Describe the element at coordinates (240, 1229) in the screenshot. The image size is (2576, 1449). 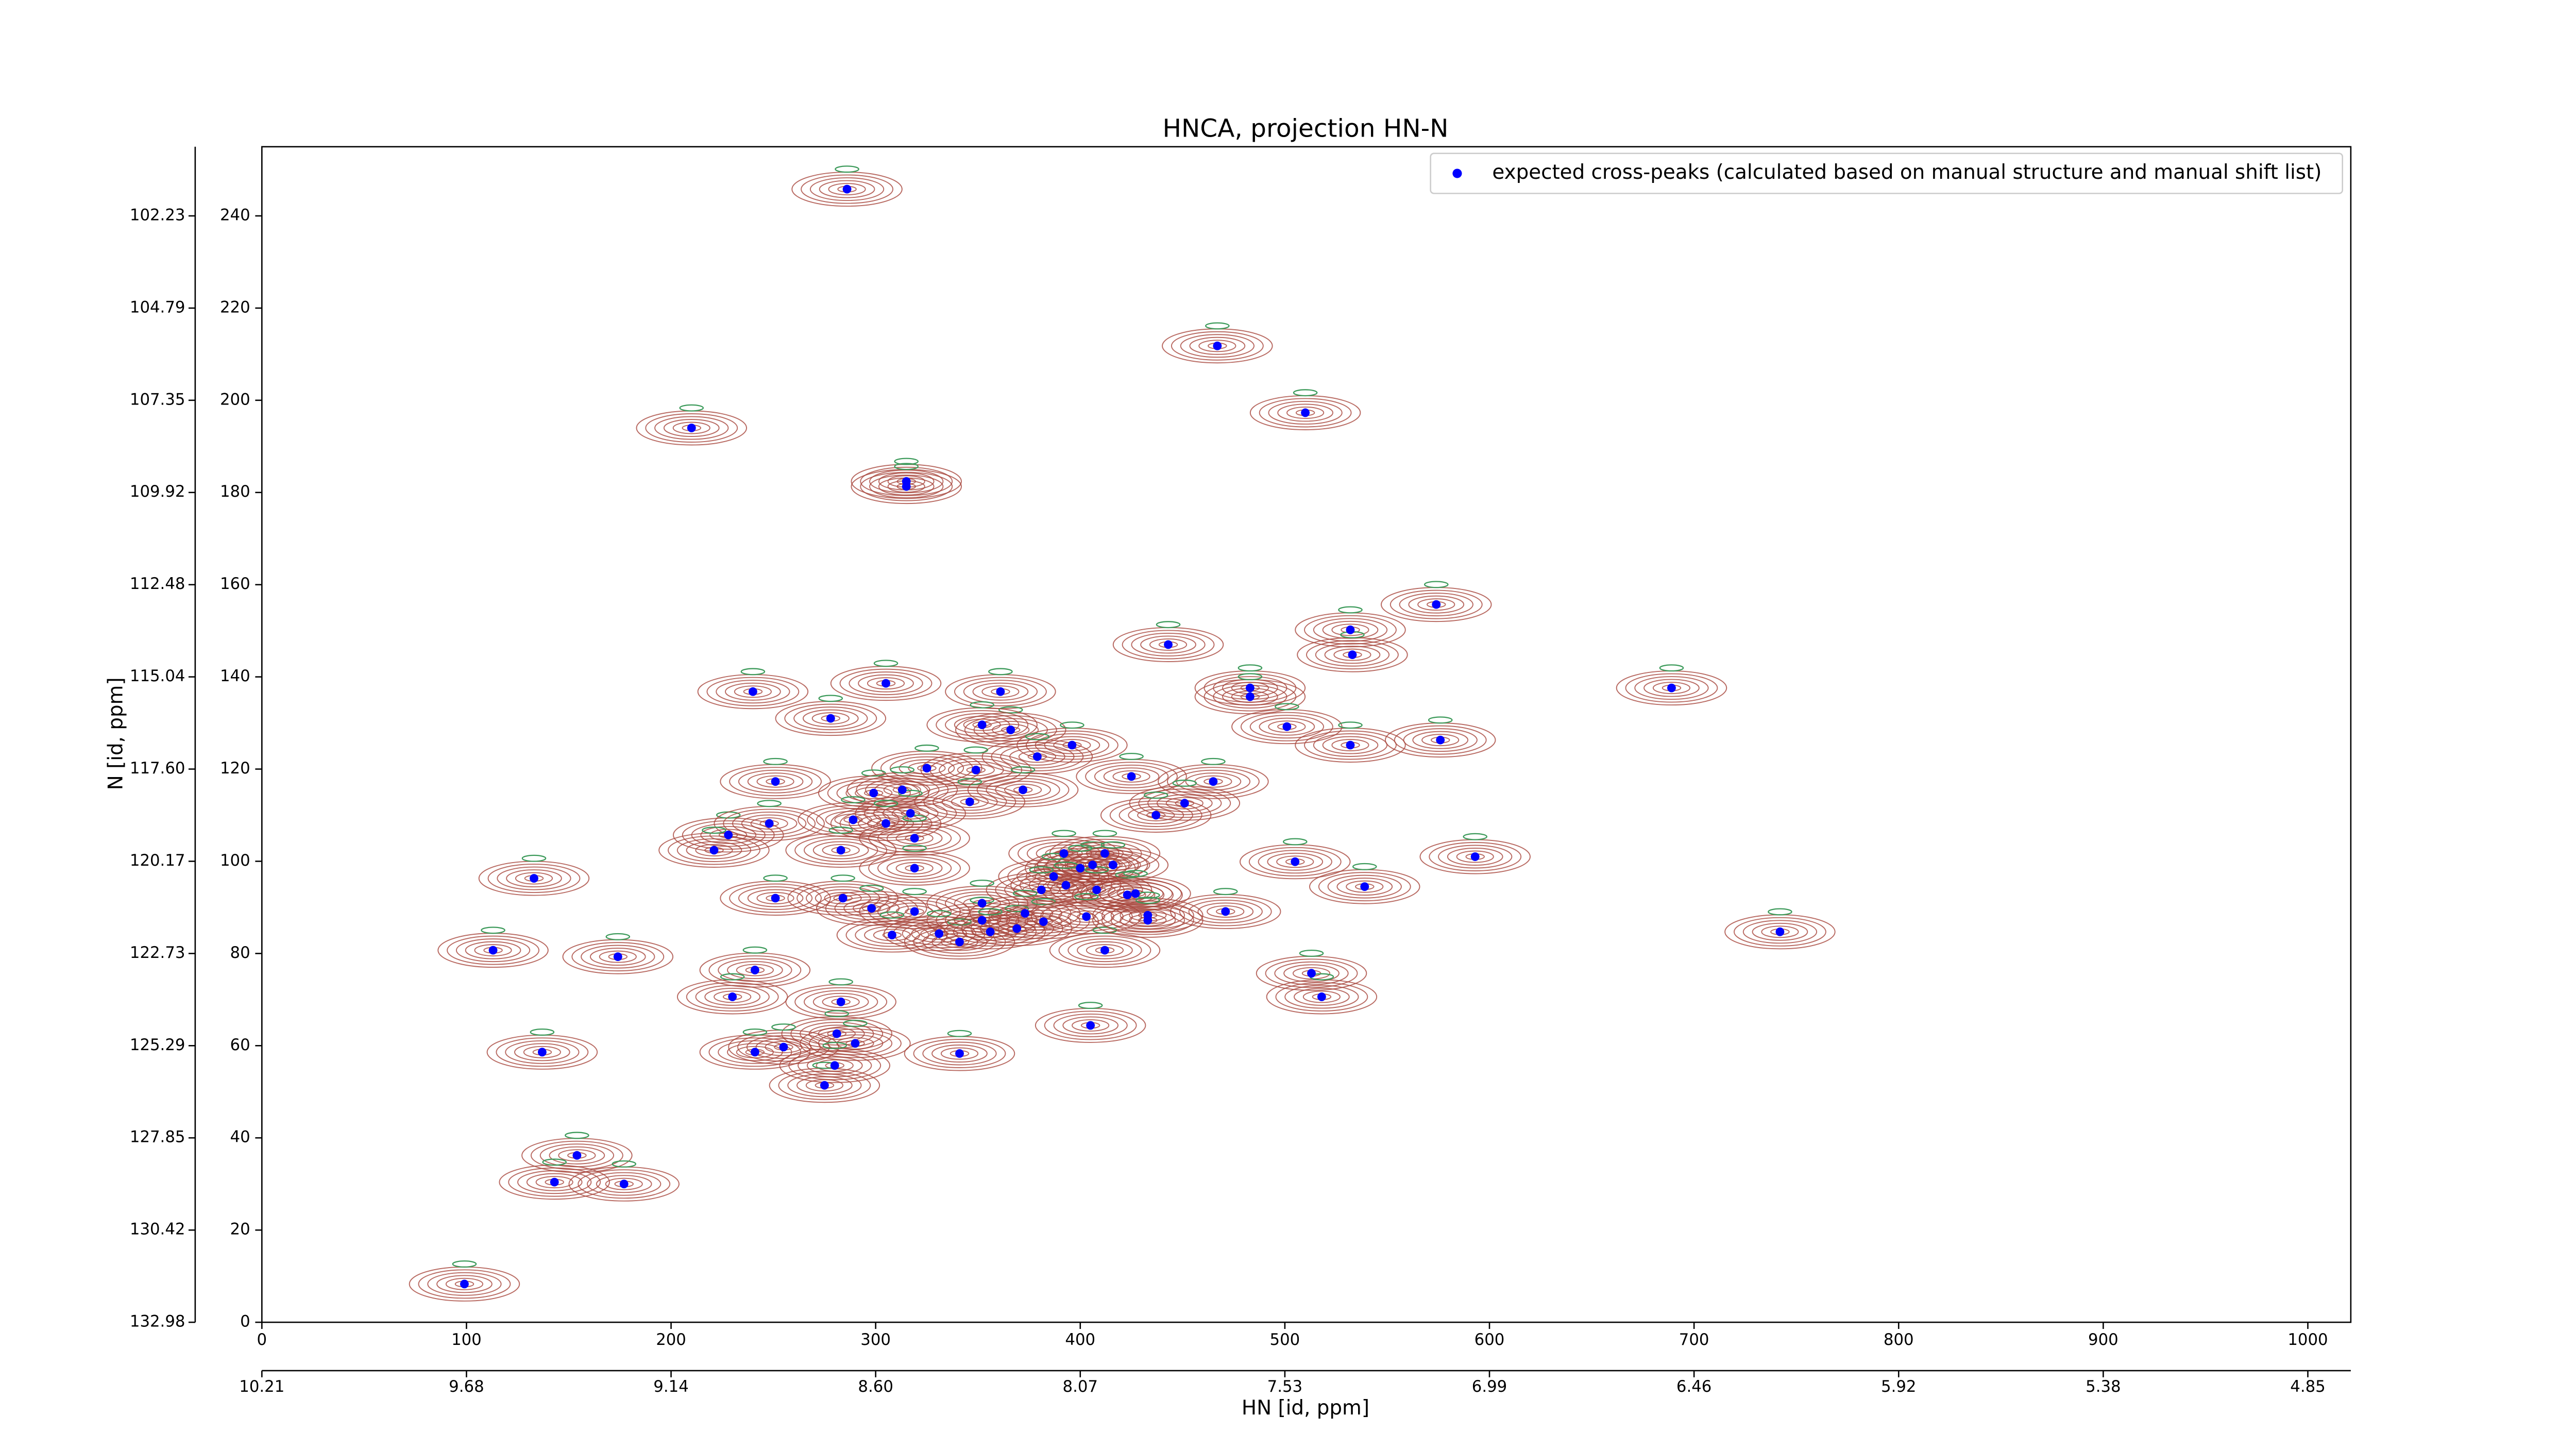
I see `y-tick-label: 20` at that location.